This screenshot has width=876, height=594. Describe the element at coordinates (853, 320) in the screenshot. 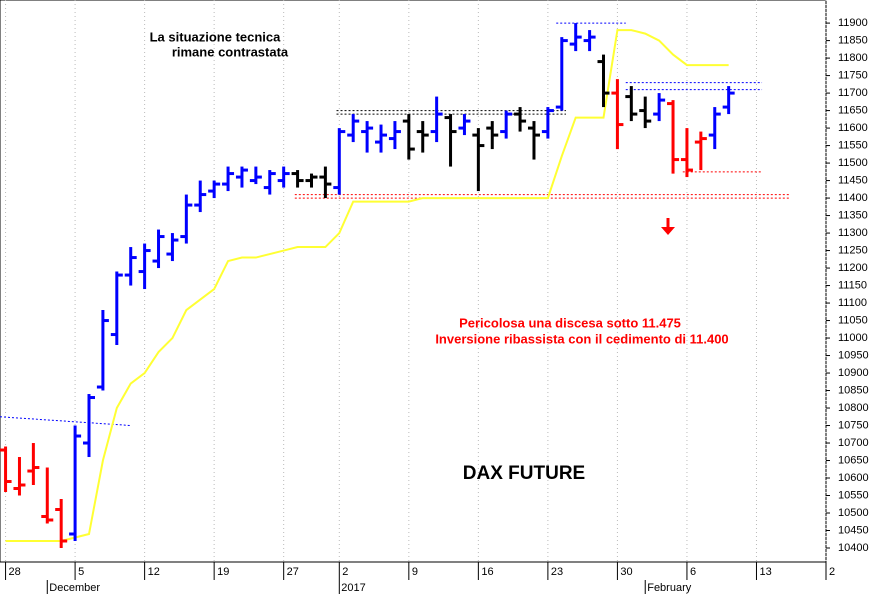

I see `y-tick-label: 11050` at that location.